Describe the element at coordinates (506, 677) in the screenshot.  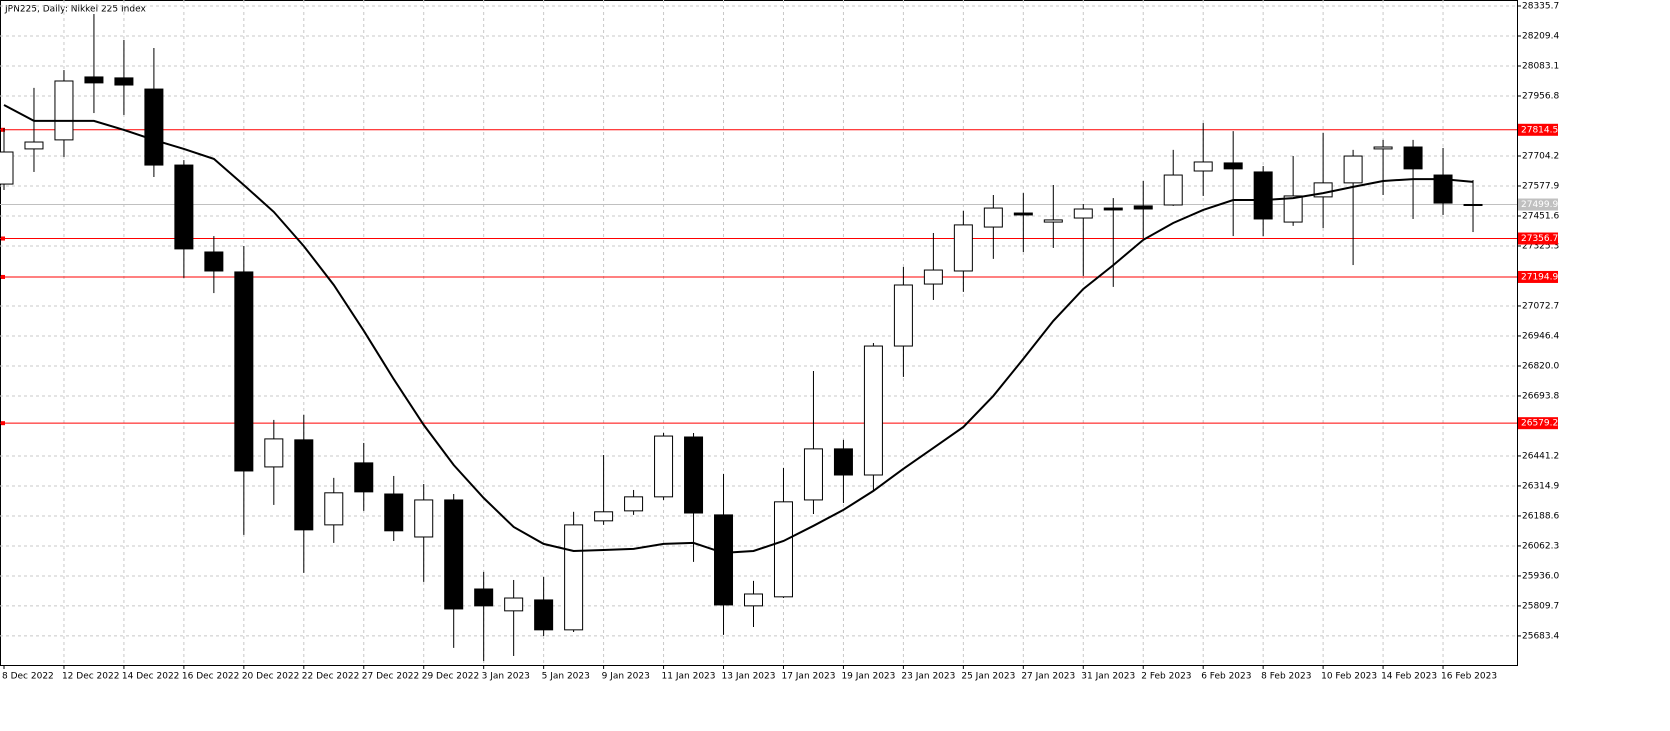
I see `x-tick-label: 3 Jan 2023` at that location.